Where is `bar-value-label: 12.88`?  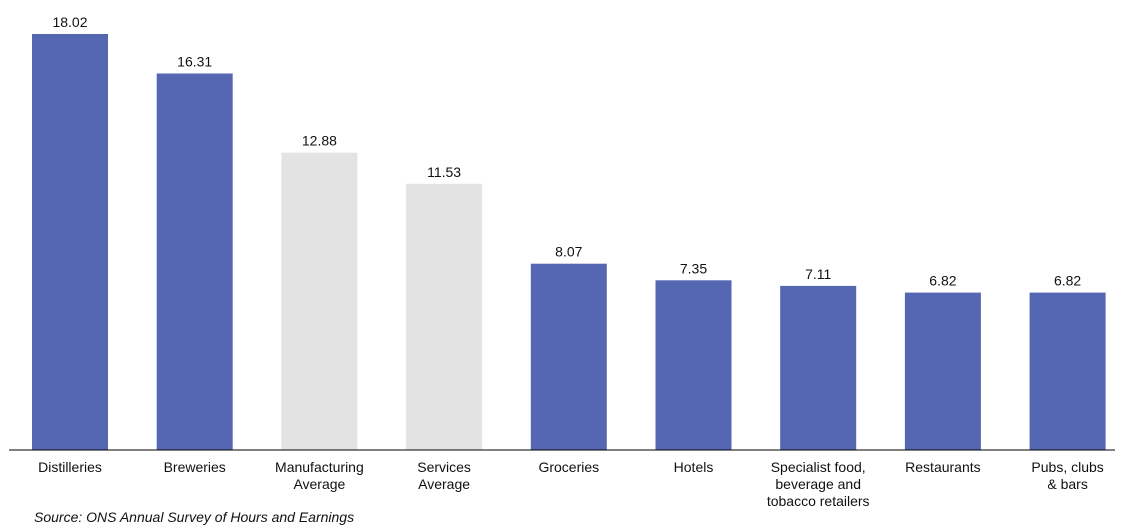
bar-value-label: 12.88 is located at coordinates (319, 141).